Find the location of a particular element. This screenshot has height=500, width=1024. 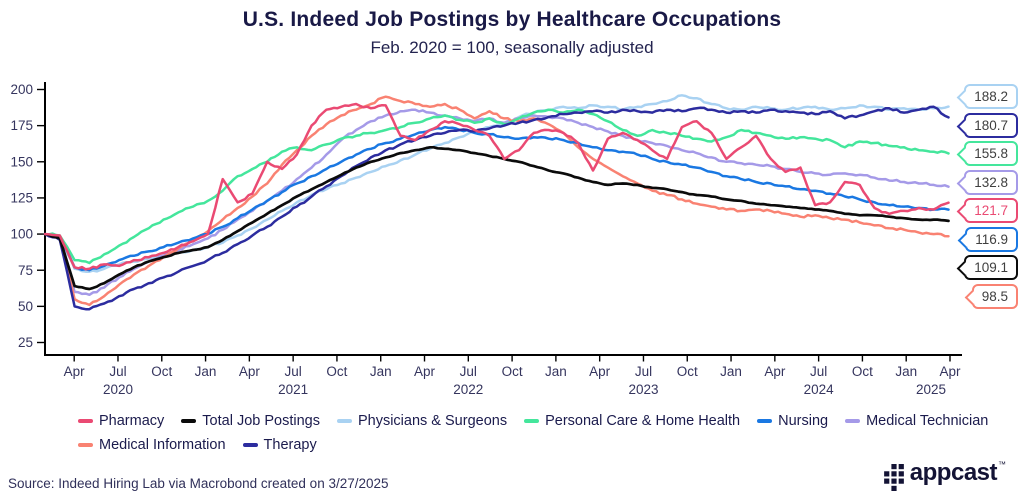

legend-item-personal-care-home-health: Personal Care & Home Health is located at coordinates (632, 421).